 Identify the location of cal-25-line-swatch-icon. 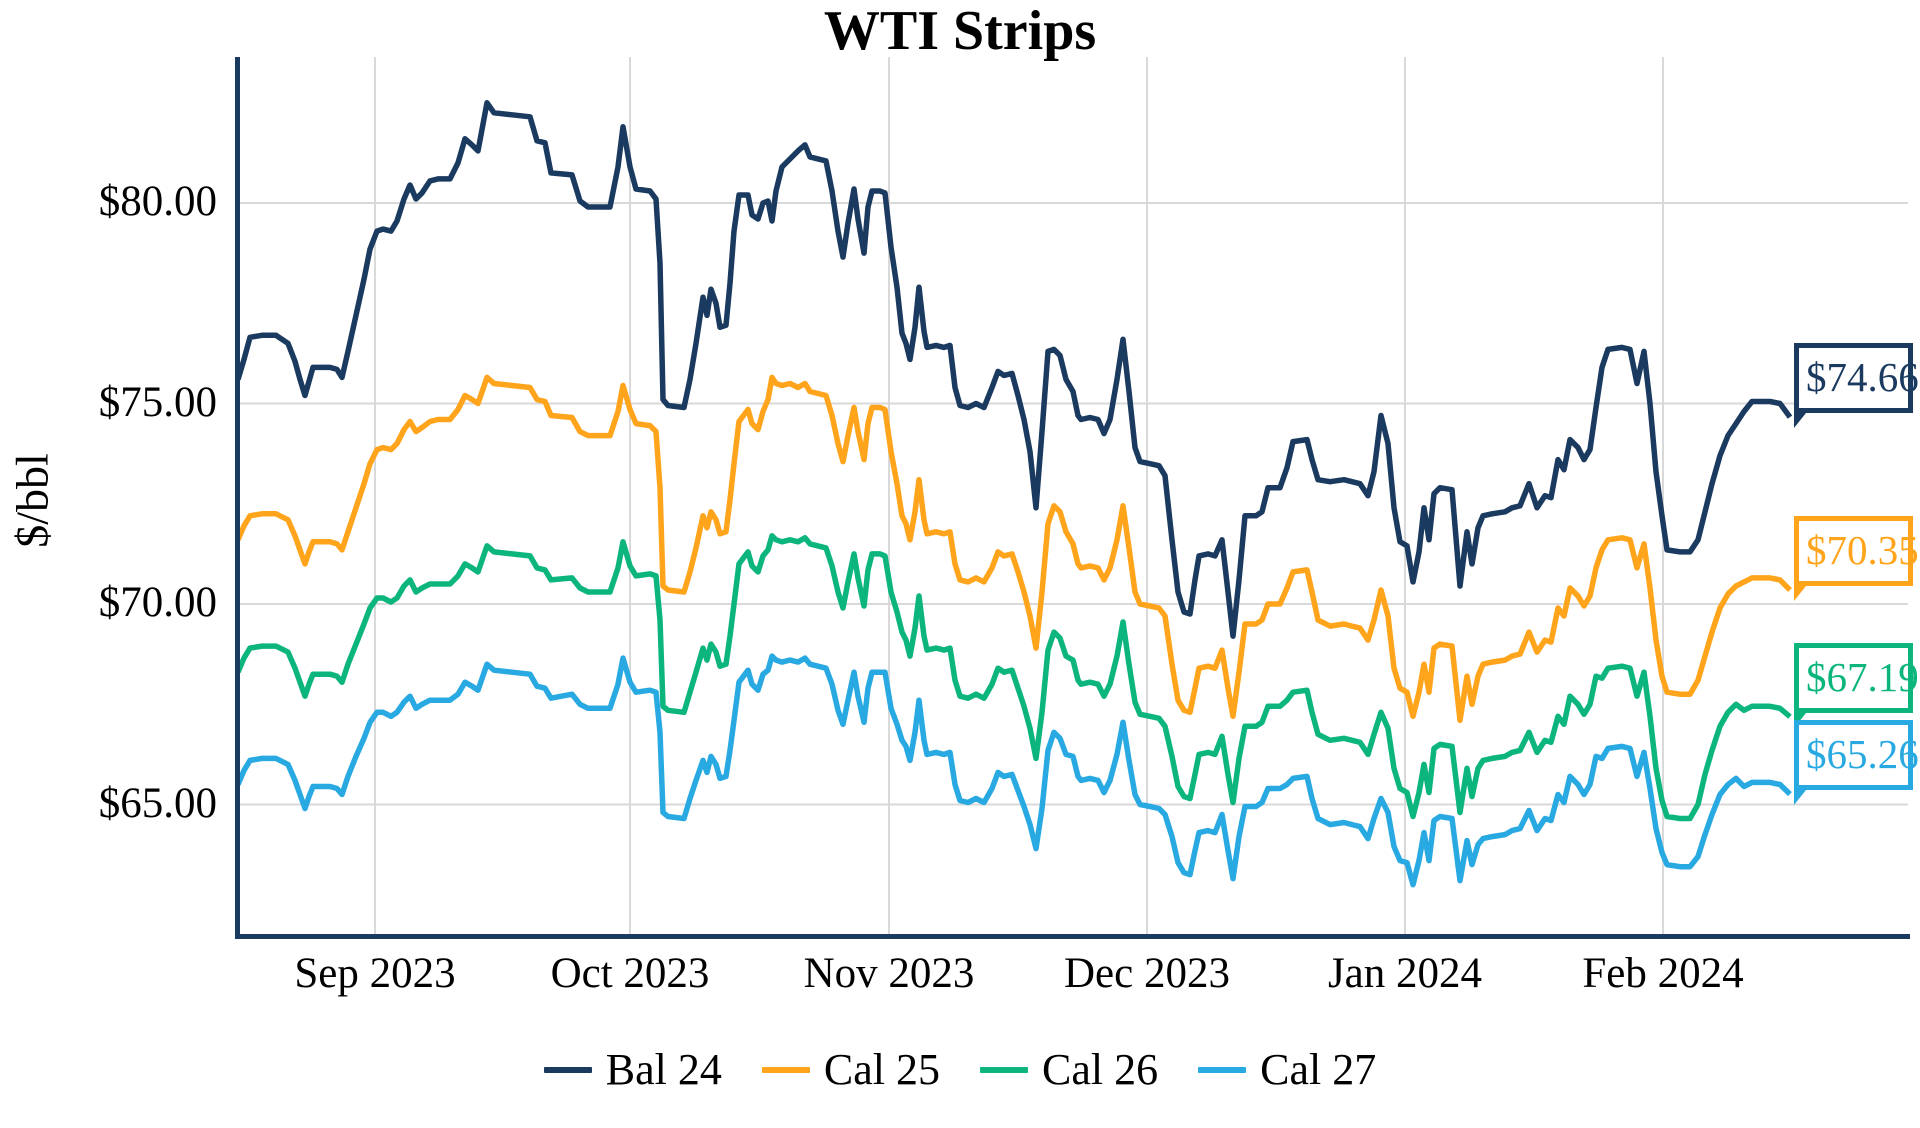
(785, 1070).